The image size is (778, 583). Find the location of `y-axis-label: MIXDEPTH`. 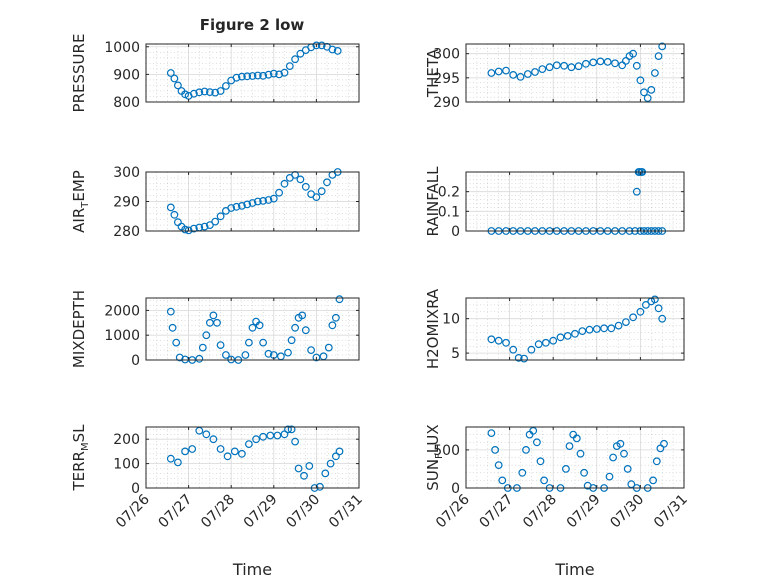

y-axis-label: MIXDEPTH is located at coordinates (79, 329).